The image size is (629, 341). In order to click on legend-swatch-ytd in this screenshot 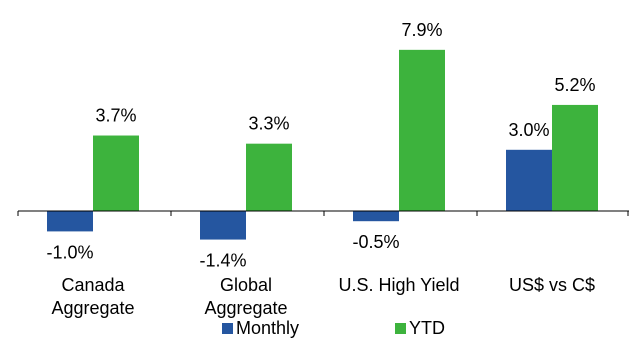, I will do `click(400, 328)`.